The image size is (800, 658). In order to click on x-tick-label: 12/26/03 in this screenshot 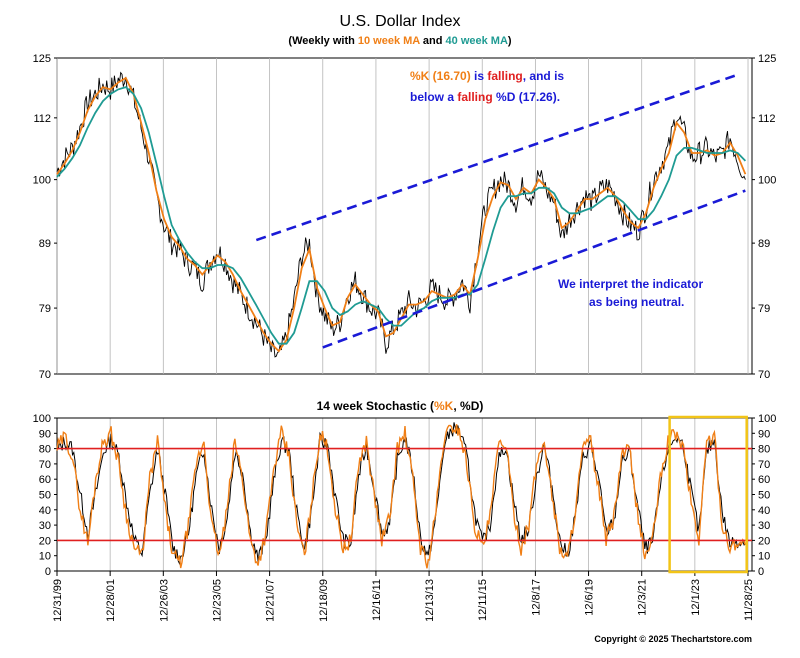, I will do `click(164, 600)`.